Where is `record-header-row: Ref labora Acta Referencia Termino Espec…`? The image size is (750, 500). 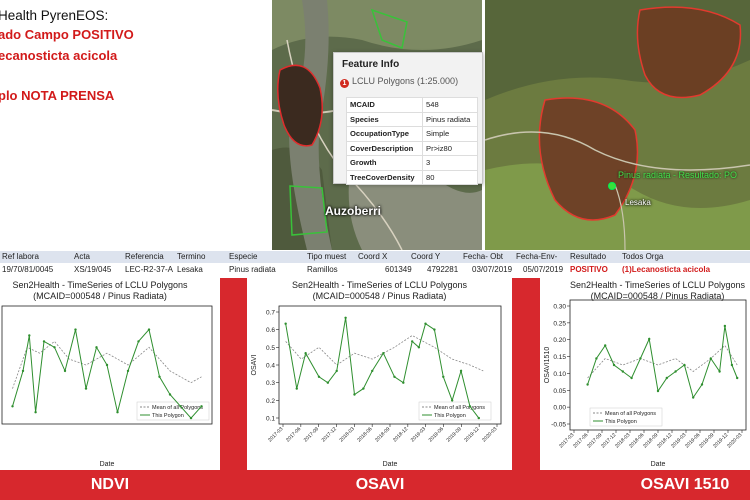 record-header-row: Ref labora Acta Referencia Termino Espec… is located at coordinates (375, 257).